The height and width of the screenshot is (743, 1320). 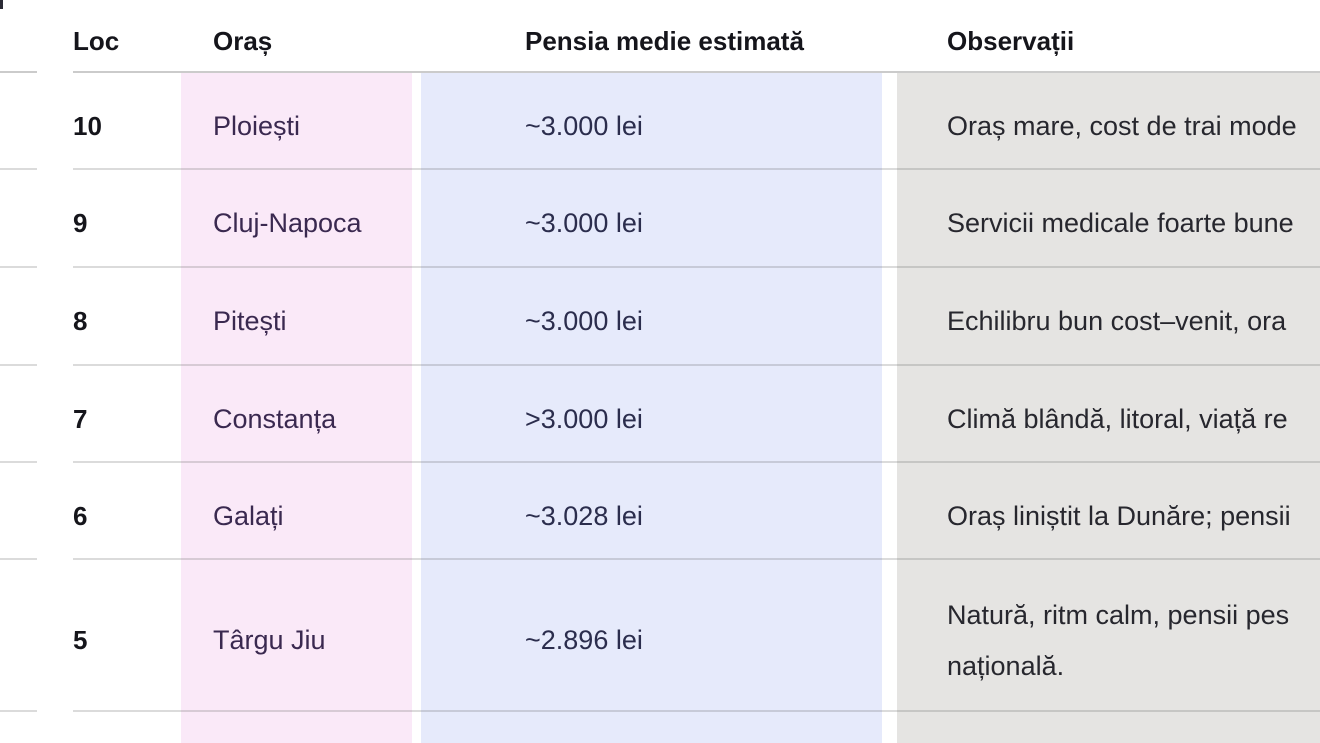 I want to click on cell-pensie: ~3.028 lei, so click(x=584, y=515).